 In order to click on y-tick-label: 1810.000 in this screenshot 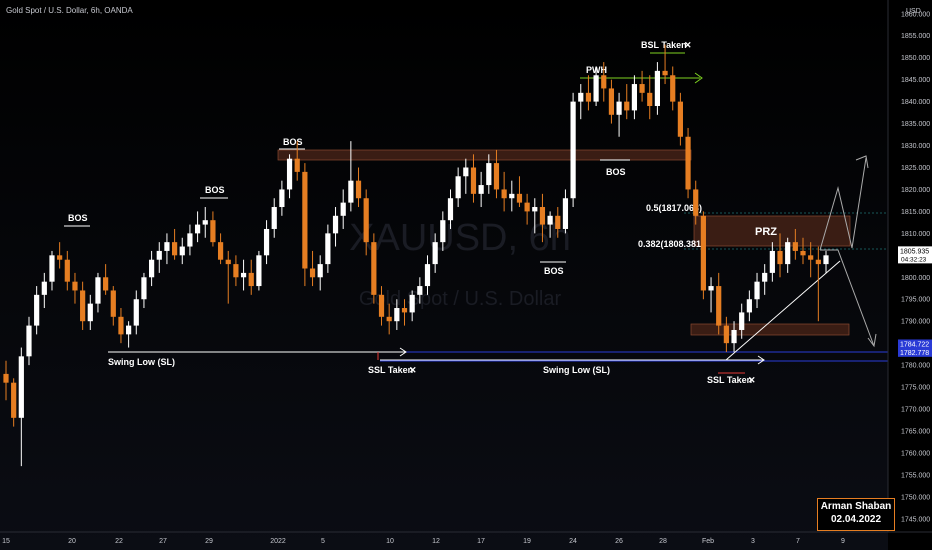, I will do `click(915, 234)`.